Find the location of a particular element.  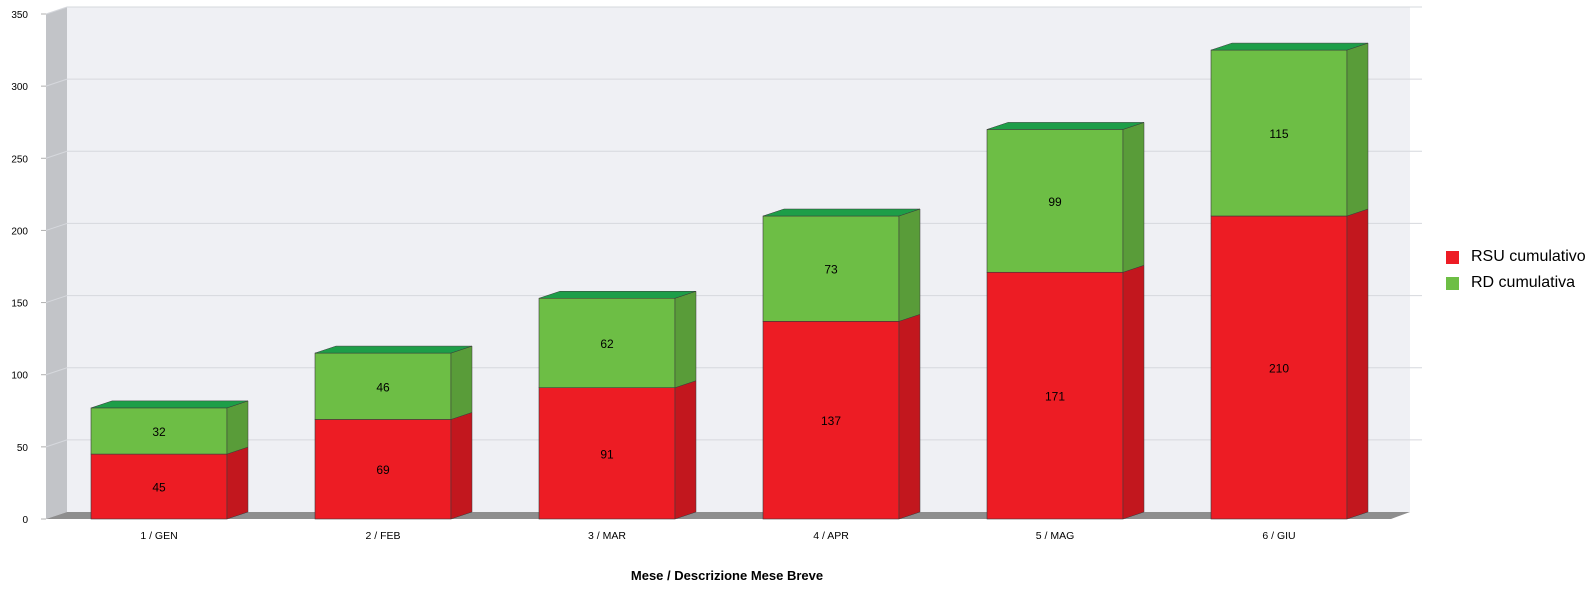

x-tick-label: 3 / MAR is located at coordinates (607, 536).